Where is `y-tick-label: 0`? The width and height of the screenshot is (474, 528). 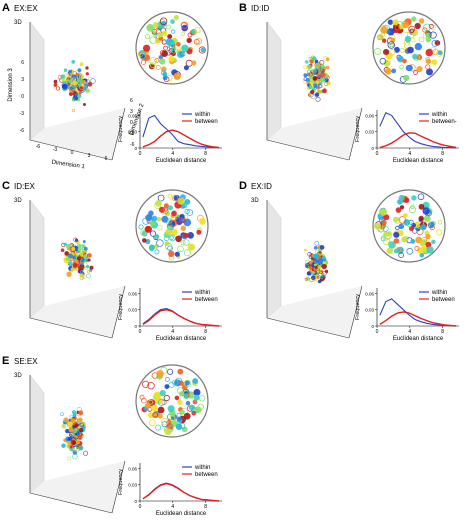
y-tick-label: 0 is located at coordinates (131, 123).